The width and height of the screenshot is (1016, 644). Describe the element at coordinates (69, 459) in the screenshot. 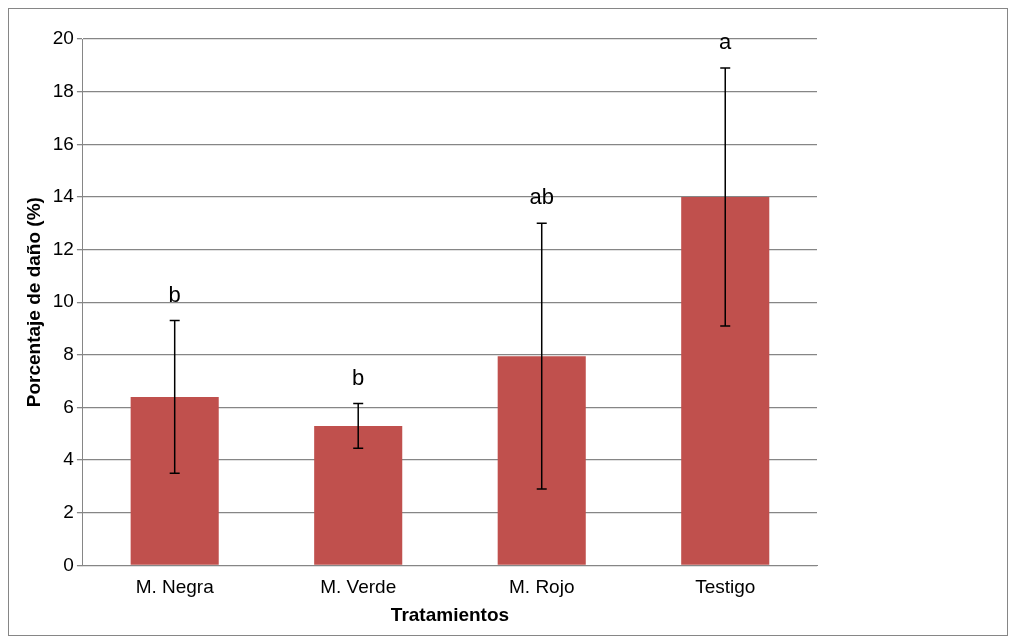

I see `y-tick-label: 4` at that location.